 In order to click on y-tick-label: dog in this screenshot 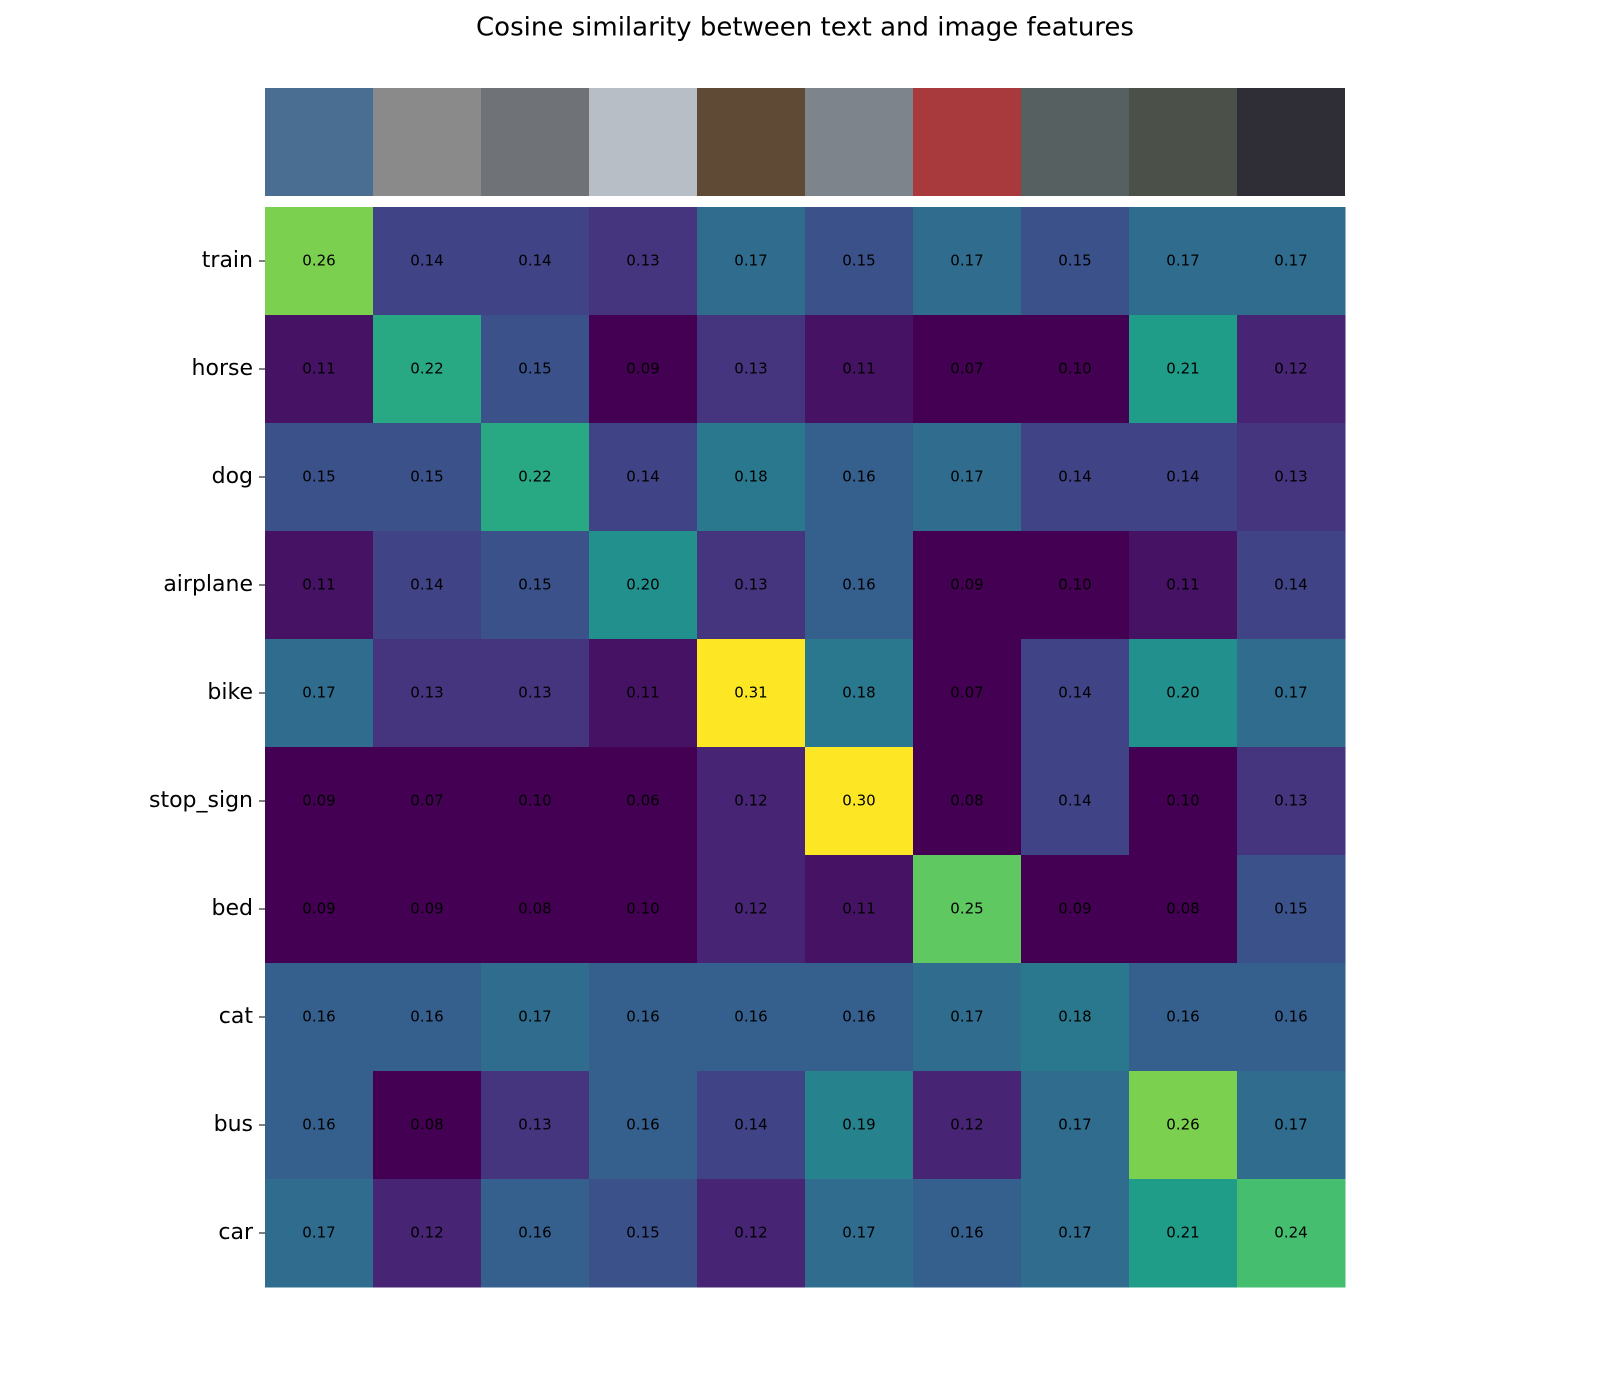, I will do `click(232, 476)`.